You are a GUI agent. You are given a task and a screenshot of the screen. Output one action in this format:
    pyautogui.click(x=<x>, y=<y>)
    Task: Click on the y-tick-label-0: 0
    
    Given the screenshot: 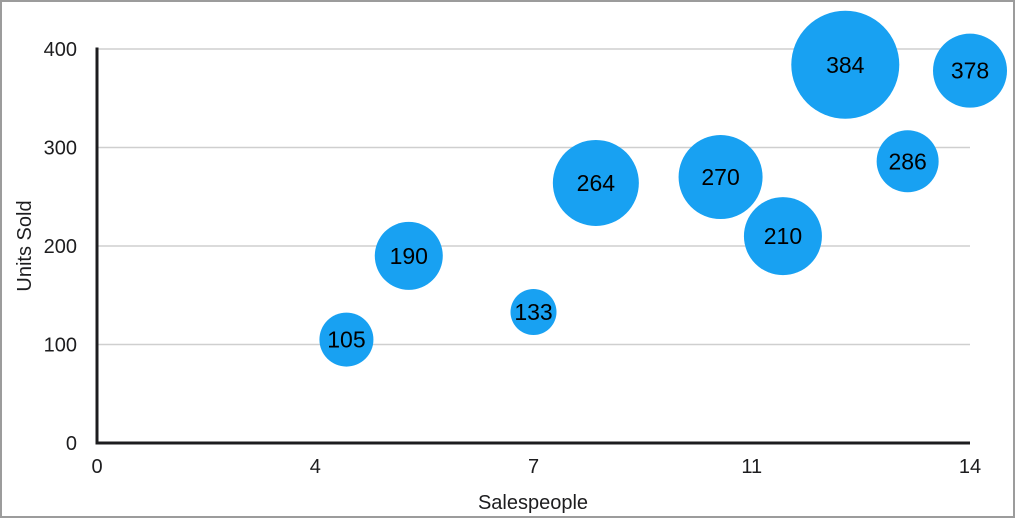 What is the action you would take?
    pyautogui.click(x=71, y=444)
    